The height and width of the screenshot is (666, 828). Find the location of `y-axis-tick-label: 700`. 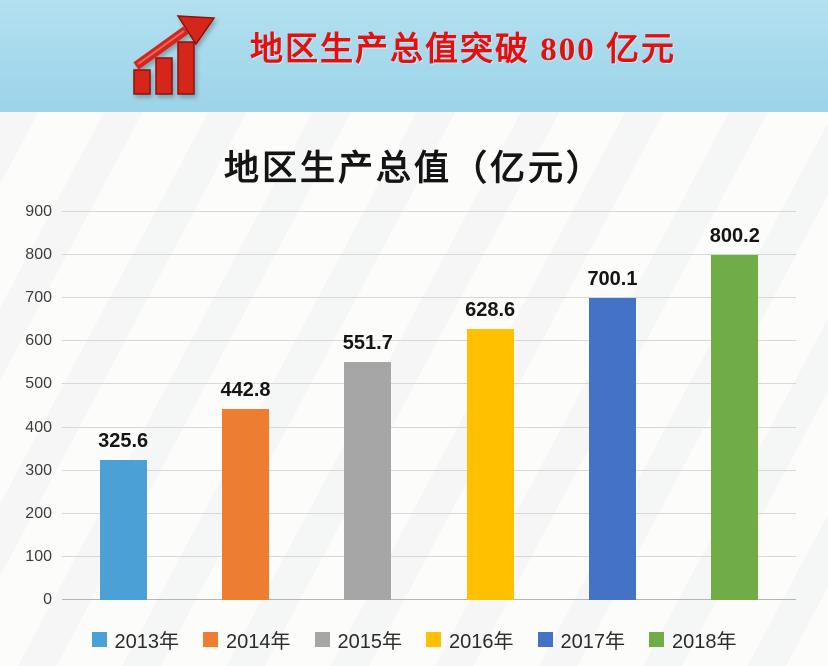

y-axis-tick-label: 700 is located at coordinates (38, 298).